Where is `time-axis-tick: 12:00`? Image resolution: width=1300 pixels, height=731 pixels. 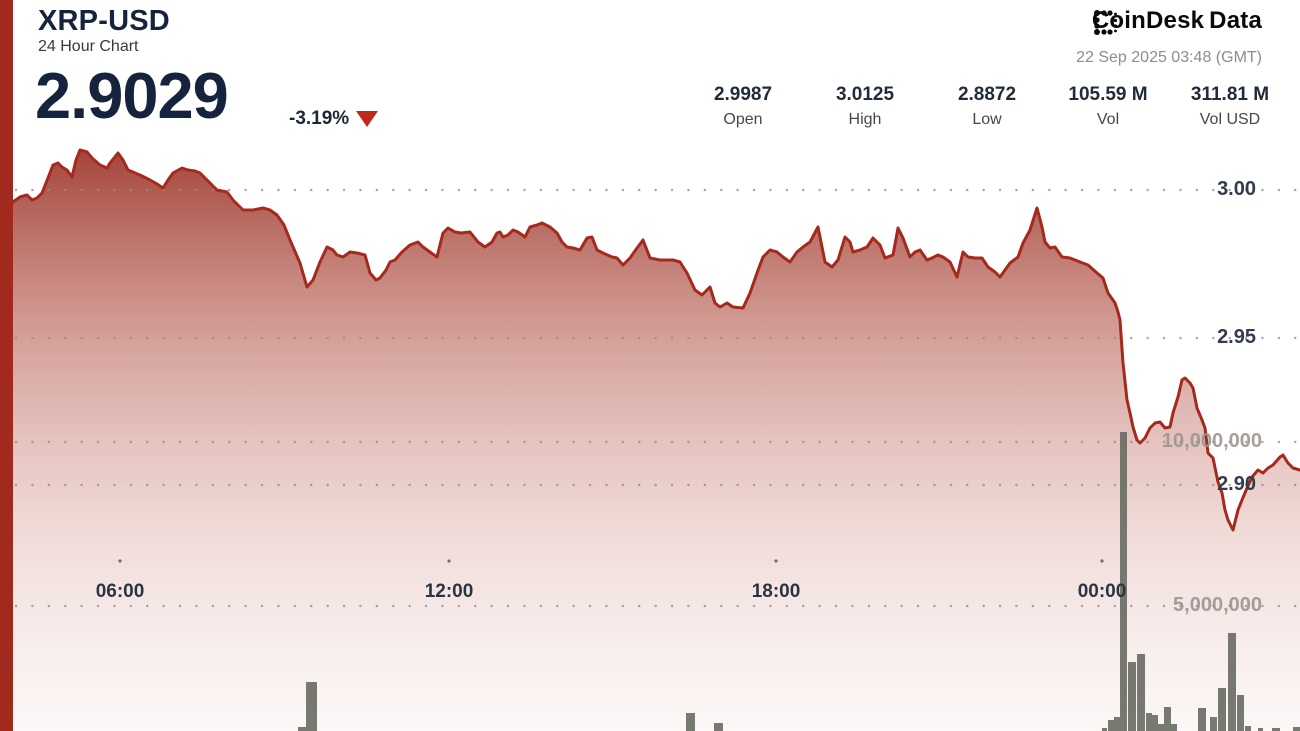 time-axis-tick: 12:00 is located at coordinates (449, 591).